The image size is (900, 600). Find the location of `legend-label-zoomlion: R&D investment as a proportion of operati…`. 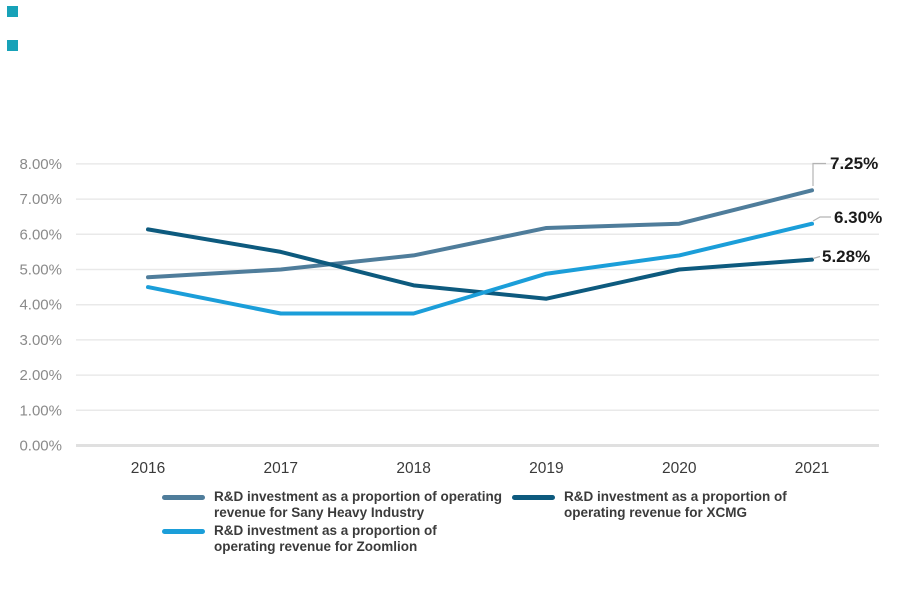

legend-label-zoomlion: R&D investment as a proportion of operati… is located at coordinates (325, 539).